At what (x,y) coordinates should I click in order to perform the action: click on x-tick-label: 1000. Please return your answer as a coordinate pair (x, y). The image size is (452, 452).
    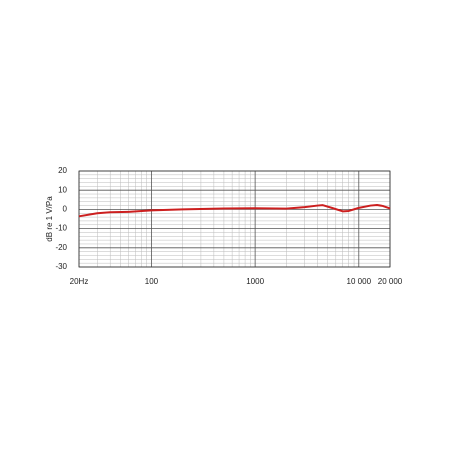
    Looking at the image, I should click on (255, 281).